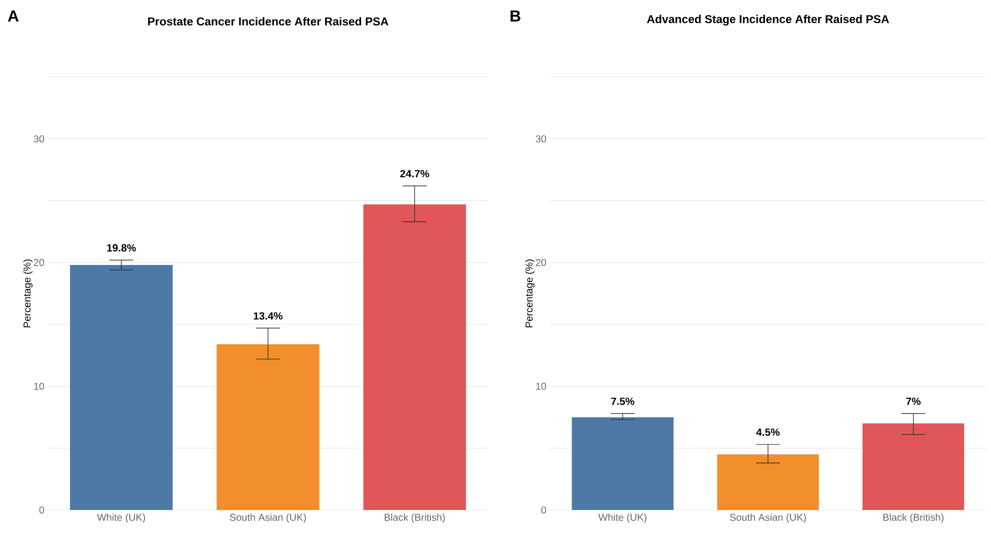  Describe the element at coordinates (767, 20) in the screenshot. I see `chart-title: Advanced Stage Incidence After Raised PSA` at that location.